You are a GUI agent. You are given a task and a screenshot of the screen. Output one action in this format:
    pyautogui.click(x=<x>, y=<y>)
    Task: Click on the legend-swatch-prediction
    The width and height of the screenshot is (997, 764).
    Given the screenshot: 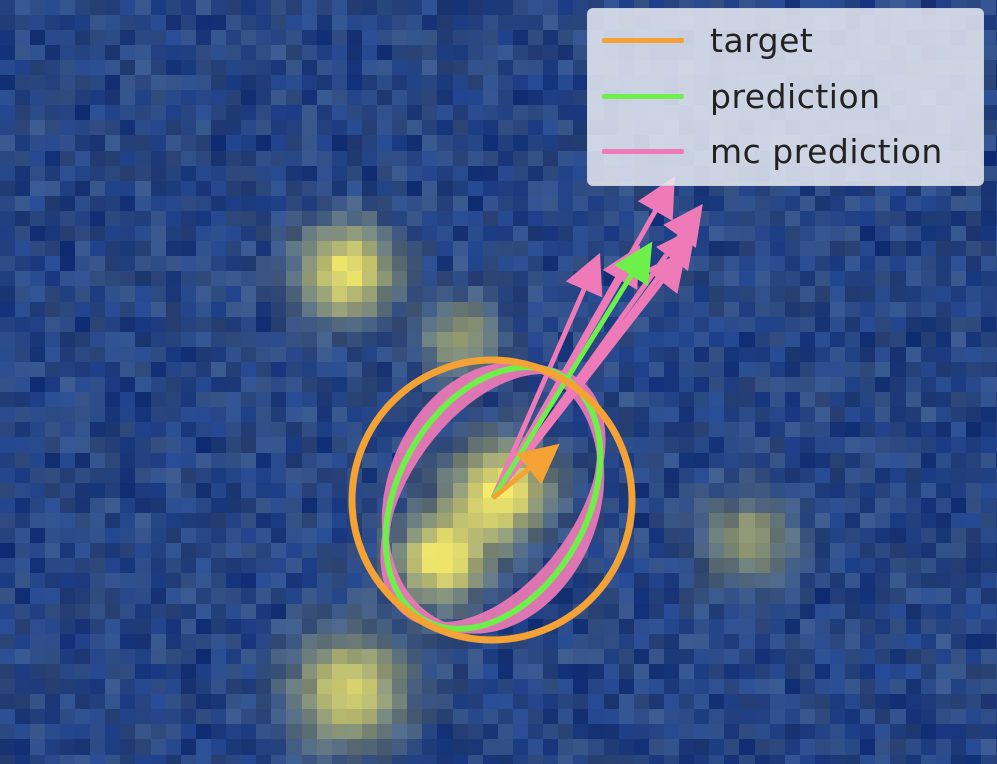 What is the action you would take?
    pyautogui.click(x=643, y=96)
    